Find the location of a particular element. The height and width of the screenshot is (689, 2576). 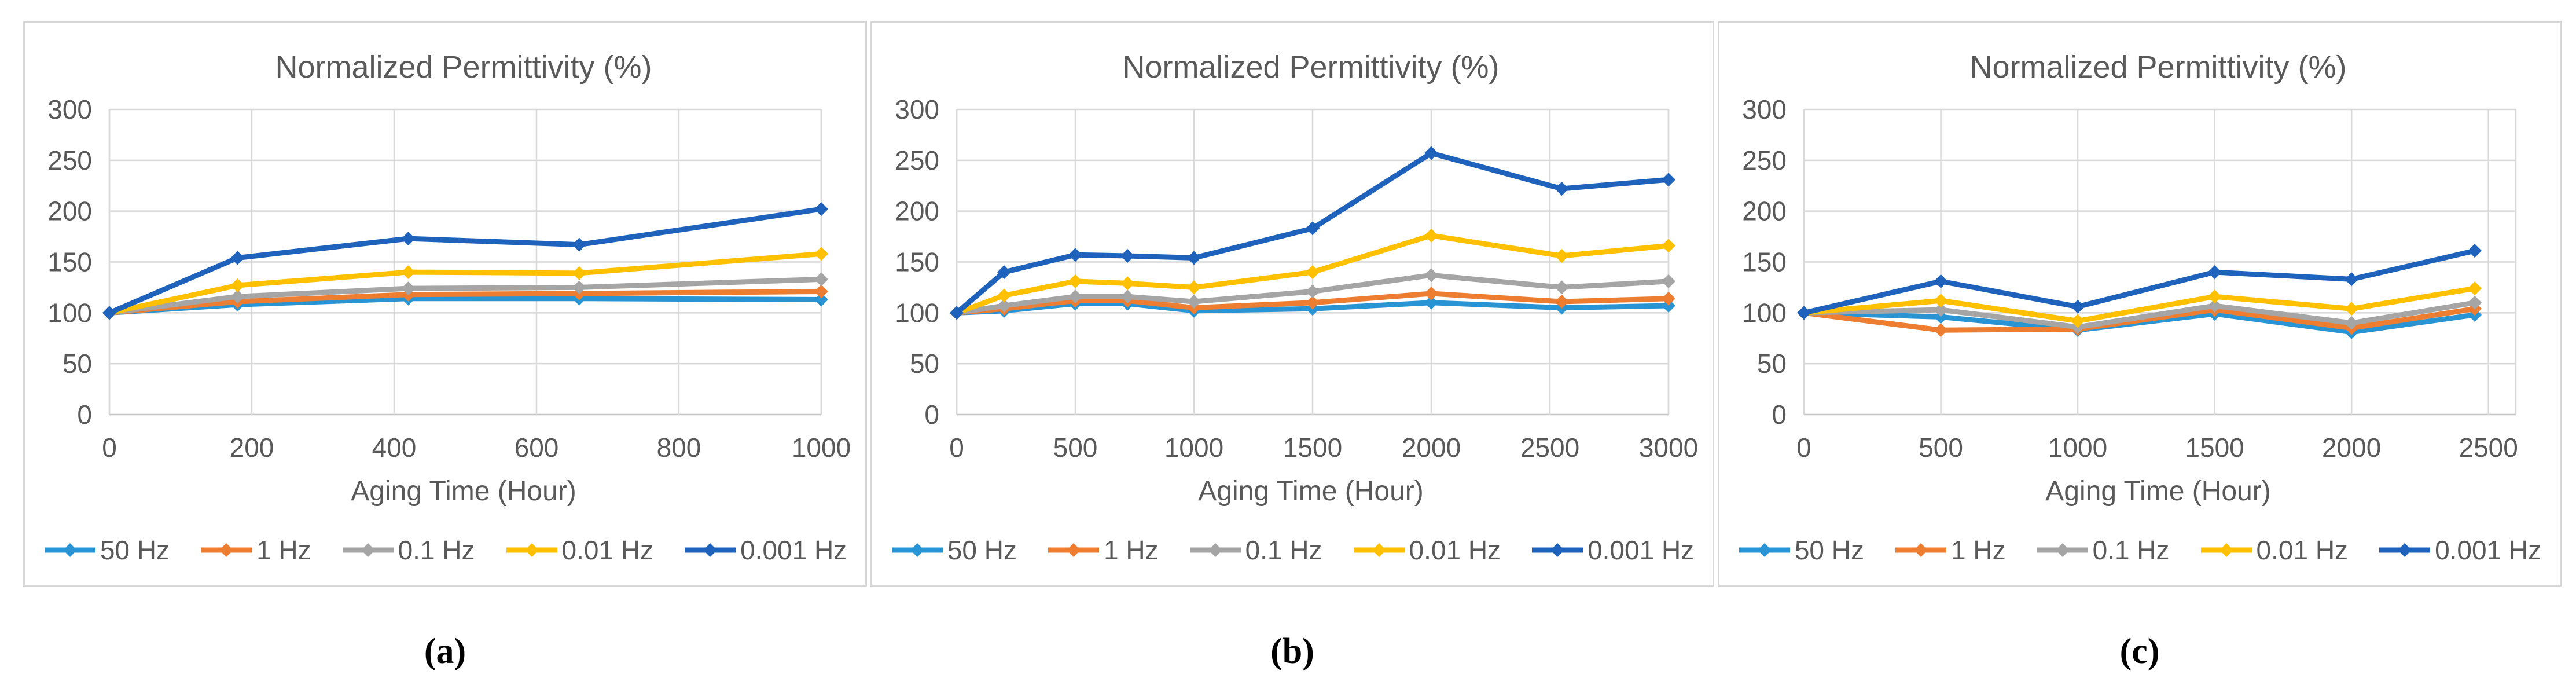

svg-text: 3000 is located at coordinates (1669, 448).